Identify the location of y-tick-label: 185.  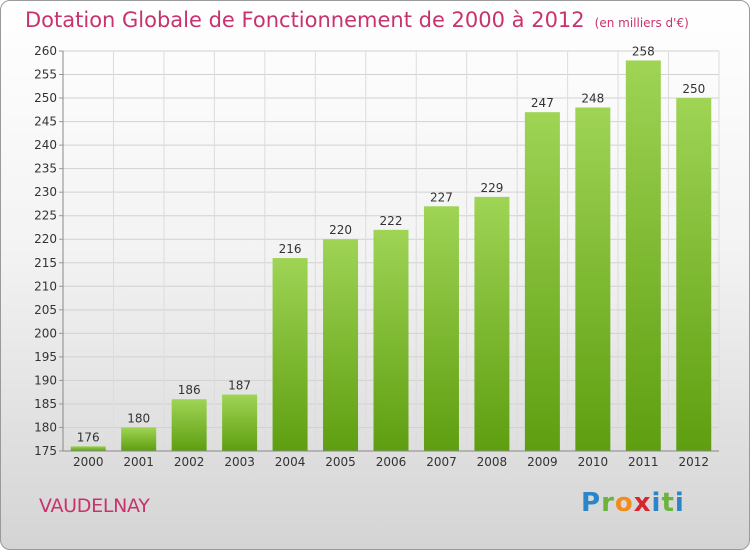
(45, 404).